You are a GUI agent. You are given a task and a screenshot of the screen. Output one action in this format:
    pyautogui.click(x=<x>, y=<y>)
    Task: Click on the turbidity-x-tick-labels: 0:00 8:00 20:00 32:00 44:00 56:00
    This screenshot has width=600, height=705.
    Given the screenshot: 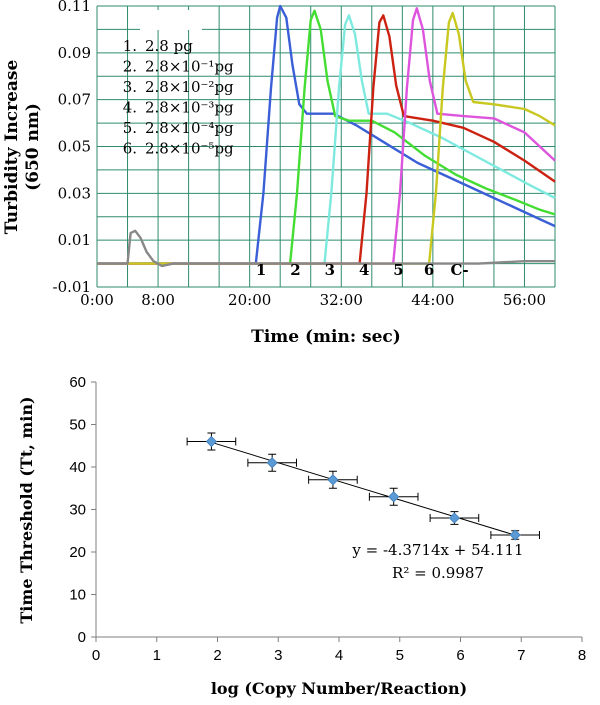 What is the action you would take?
    pyautogui.click(x=313, y=300)
    